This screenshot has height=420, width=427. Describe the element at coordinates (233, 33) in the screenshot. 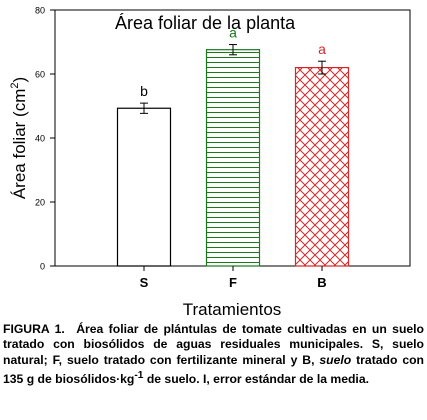

I see `significance-letter-F: a` at that location.